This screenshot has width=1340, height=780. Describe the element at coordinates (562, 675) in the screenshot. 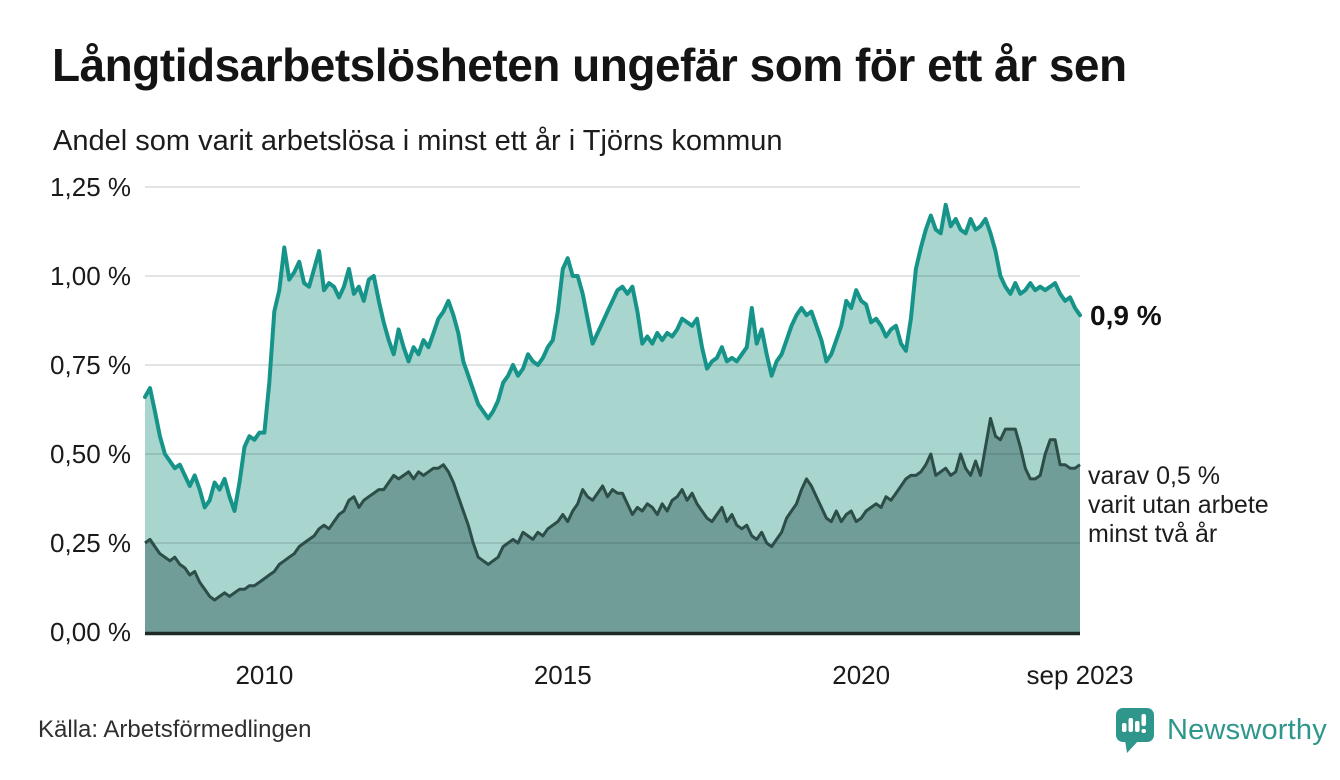

I see `x-tick-label: 2015` at that location.